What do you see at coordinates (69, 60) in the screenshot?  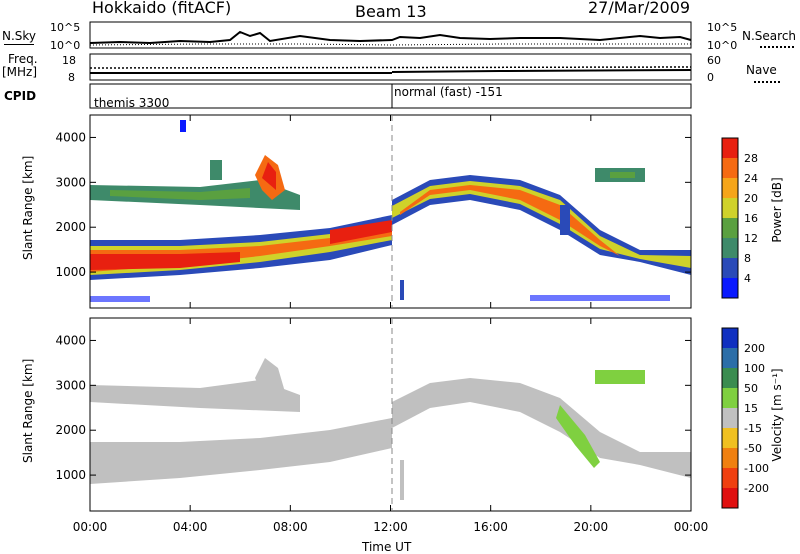 I see `freq-tick-top: 18` at bounding box center [69, 60].